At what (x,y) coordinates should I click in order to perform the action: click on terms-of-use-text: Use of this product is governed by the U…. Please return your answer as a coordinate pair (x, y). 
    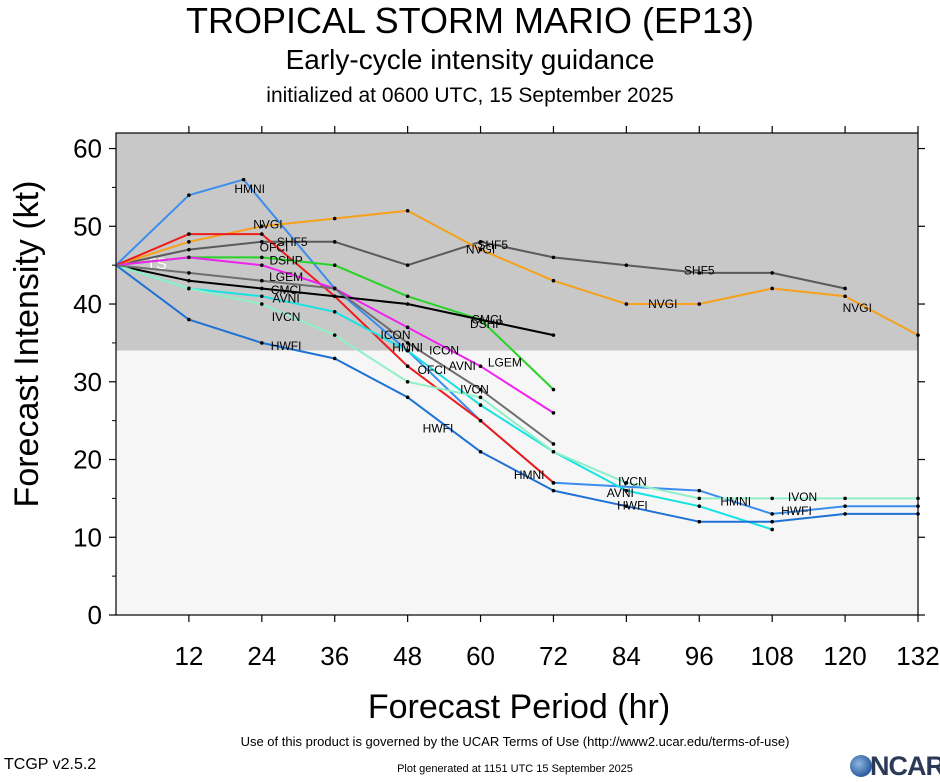
    Looking at the image, I should click on (515, 741).